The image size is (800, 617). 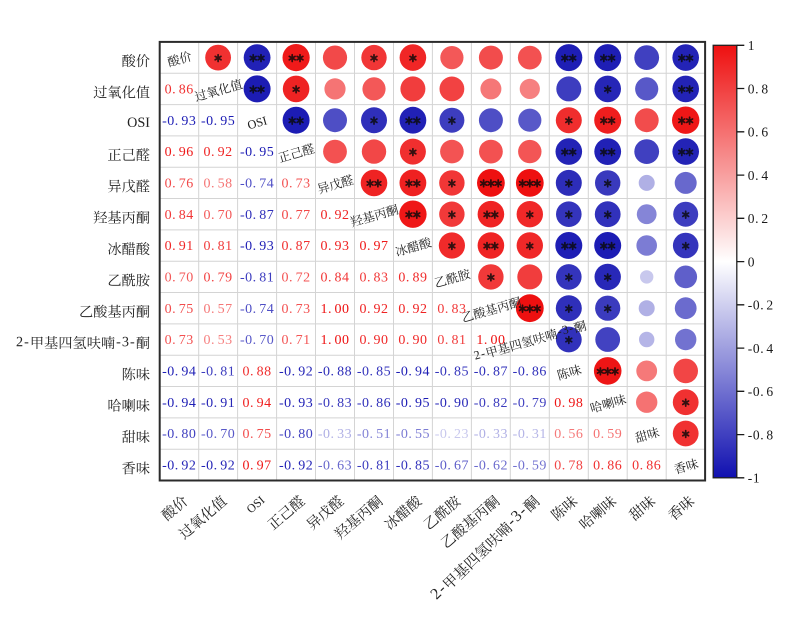 What do you see at coordinates (218, 278) in the screenshot?
I see `svg-text:0.79: 0. 79` at bounding box center [218, 278].